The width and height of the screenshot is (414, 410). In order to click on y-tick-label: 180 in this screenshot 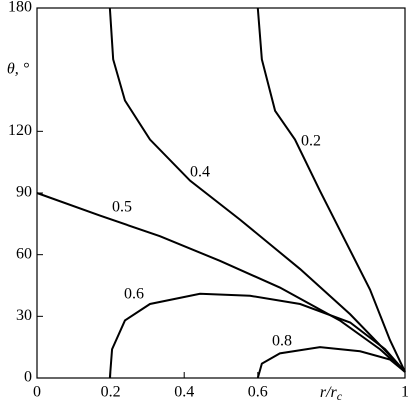, I will do `click(20, 8)`.